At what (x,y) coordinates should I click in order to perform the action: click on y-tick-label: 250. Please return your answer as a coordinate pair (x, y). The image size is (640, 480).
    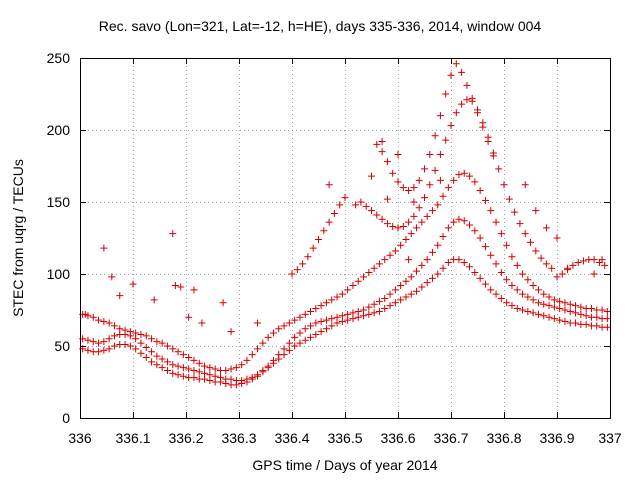
    Looking at the image, I should click on (59, 58).